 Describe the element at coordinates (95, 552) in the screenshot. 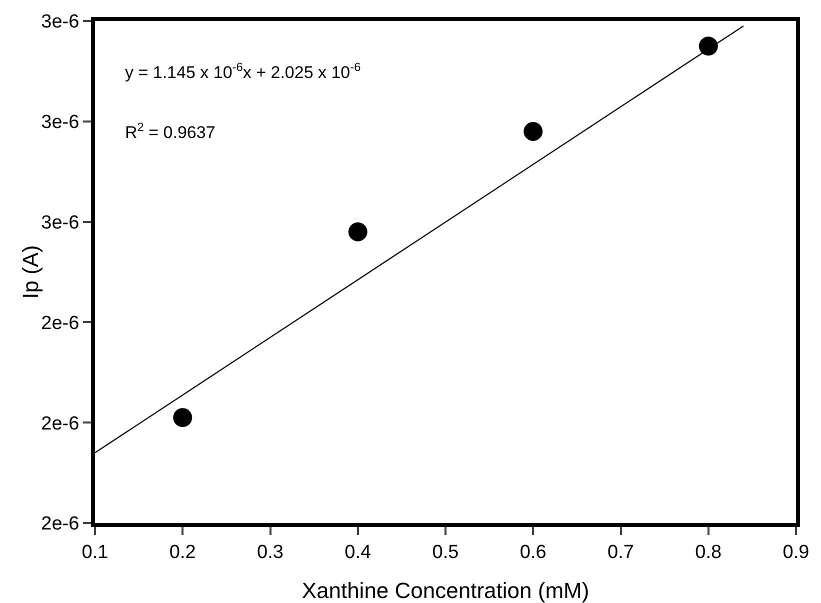

I see `x-tick-label: 0.1` at that location.